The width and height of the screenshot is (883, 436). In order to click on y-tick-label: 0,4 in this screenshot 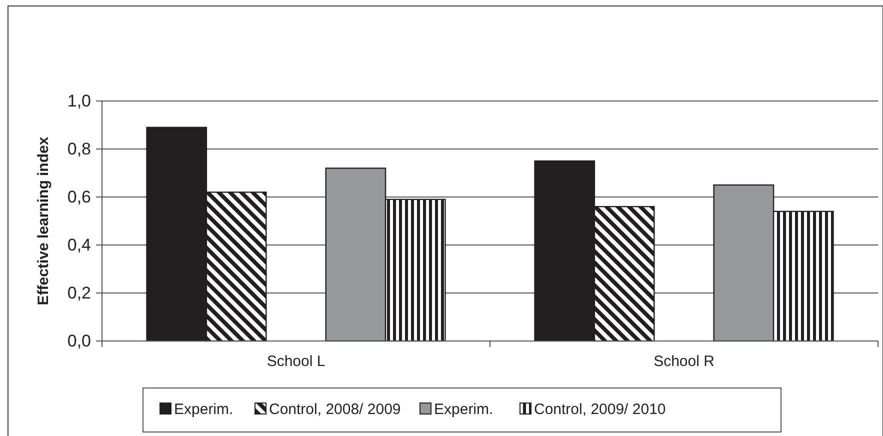, I will do `click(79, 244)`.